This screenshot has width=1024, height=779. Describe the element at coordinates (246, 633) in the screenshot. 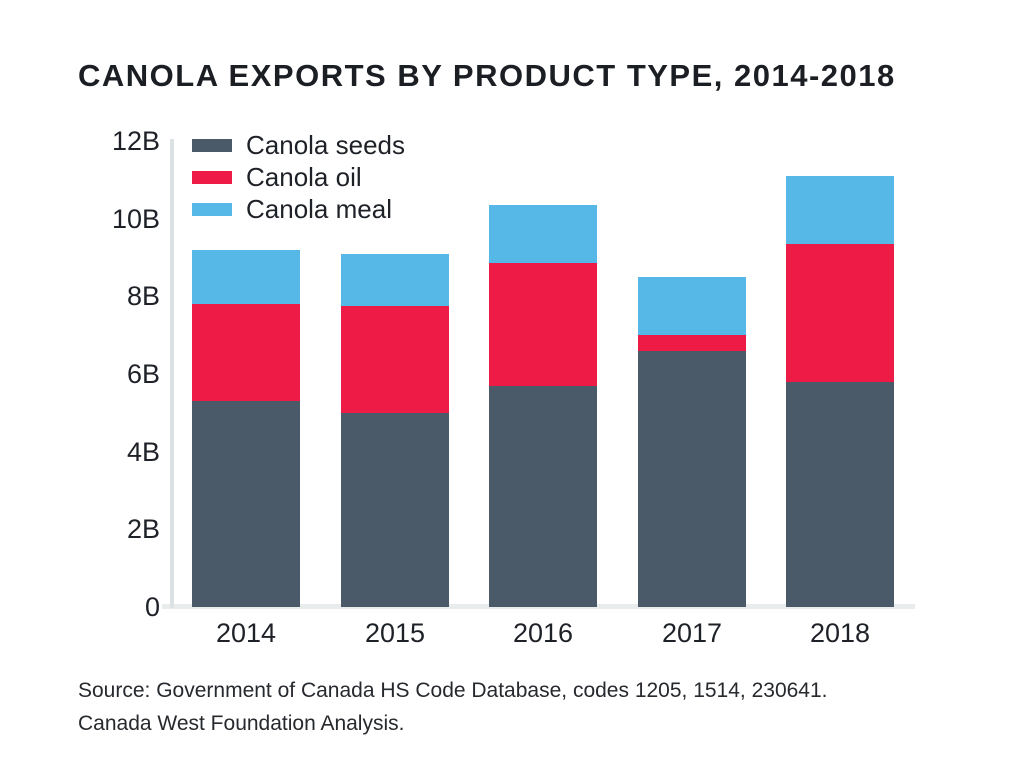

I see `x-axis-label-2014: 2014` at that location.